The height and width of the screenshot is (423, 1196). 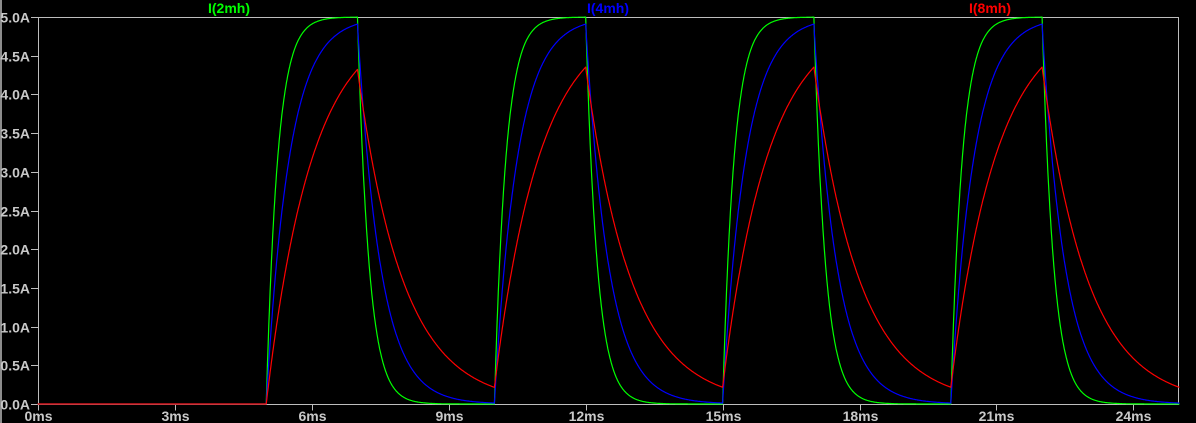 I want to click on x-axis-tick-label: 18ms, so click(x=861, y=415).